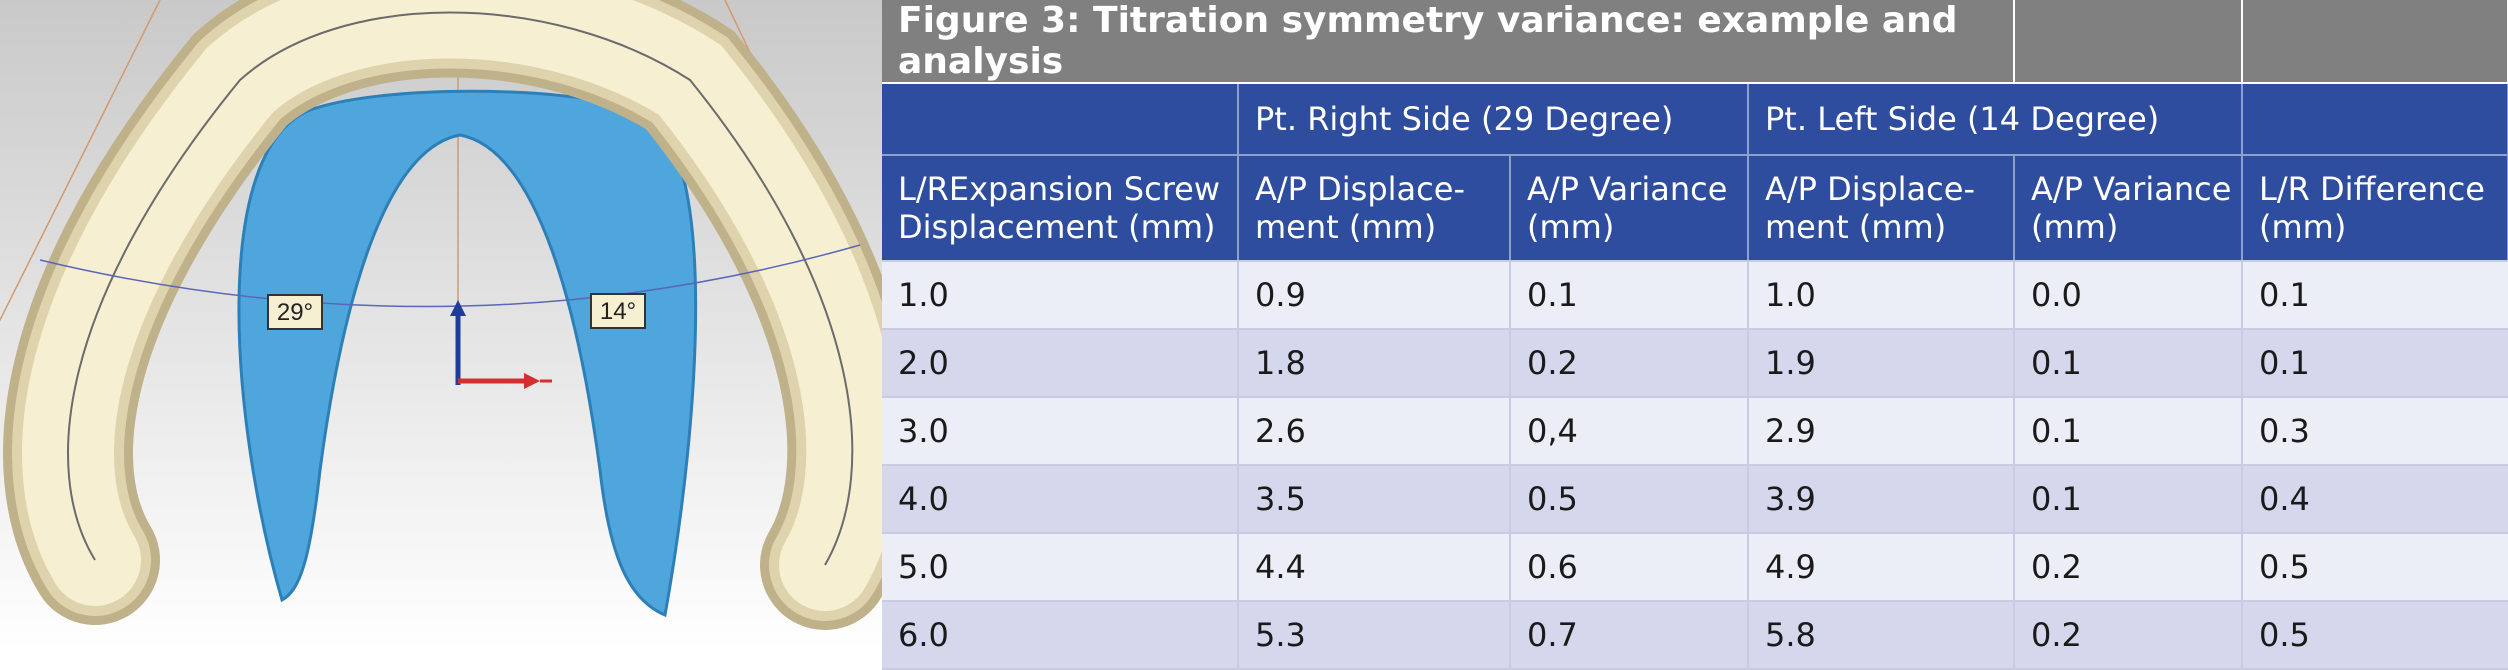 The width and height of the screenshot is (2508, 670). I want to click on column-header: L/R Difference (mm), so click(2375, 208).